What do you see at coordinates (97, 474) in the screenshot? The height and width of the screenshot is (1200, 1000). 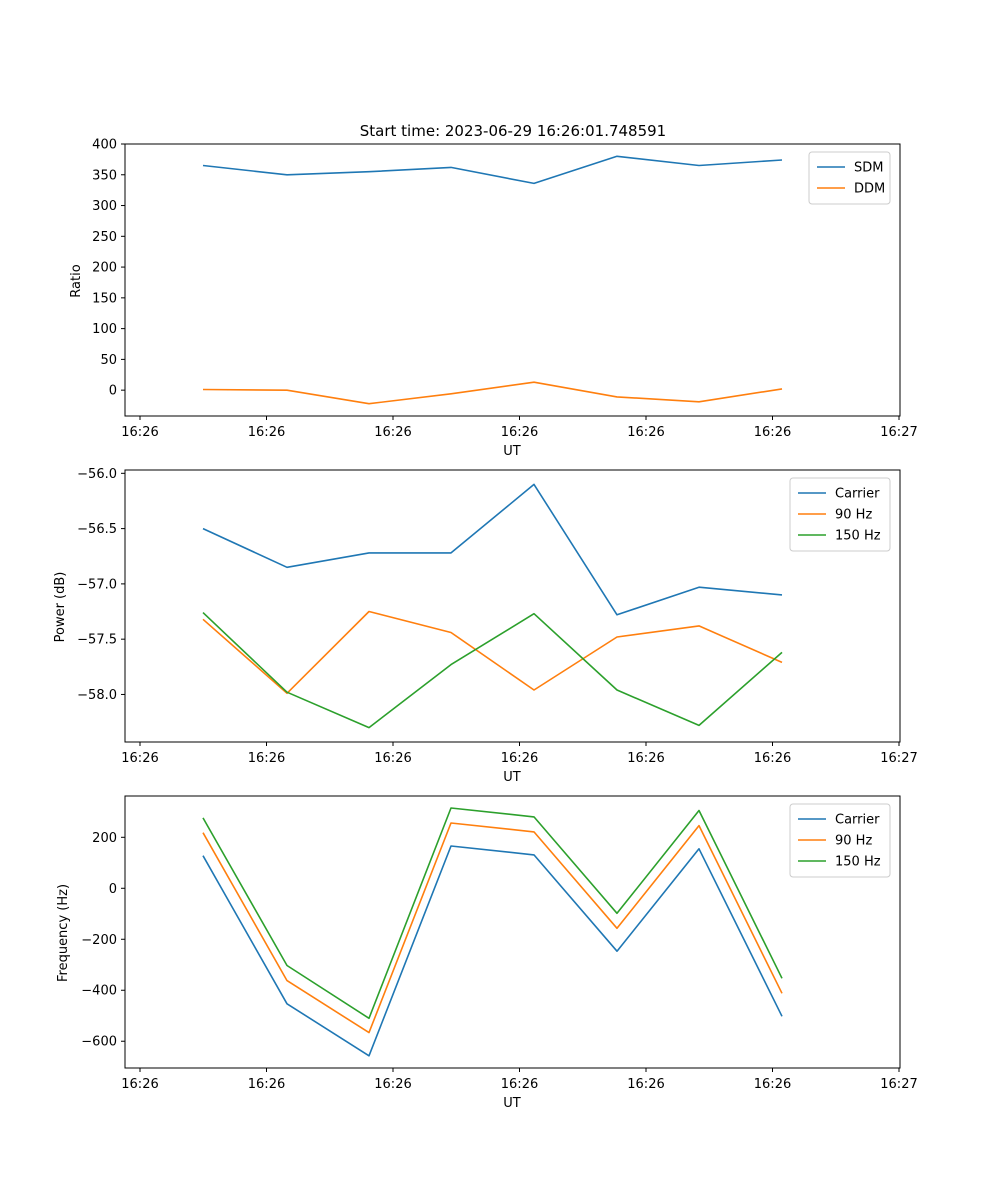 I see `y-tick-label: −56.0` at bounding box center [97, 474].